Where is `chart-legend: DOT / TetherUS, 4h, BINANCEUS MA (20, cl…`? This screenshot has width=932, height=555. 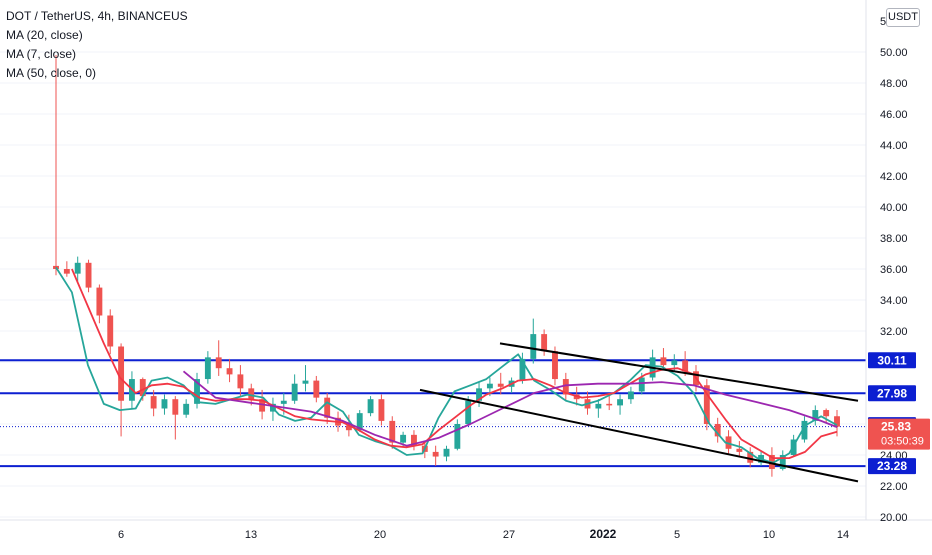
chart-legend: DOT / TetherUS, 4h, BINANCEUS MA (20, cl… is located at coordinates (97, 45).